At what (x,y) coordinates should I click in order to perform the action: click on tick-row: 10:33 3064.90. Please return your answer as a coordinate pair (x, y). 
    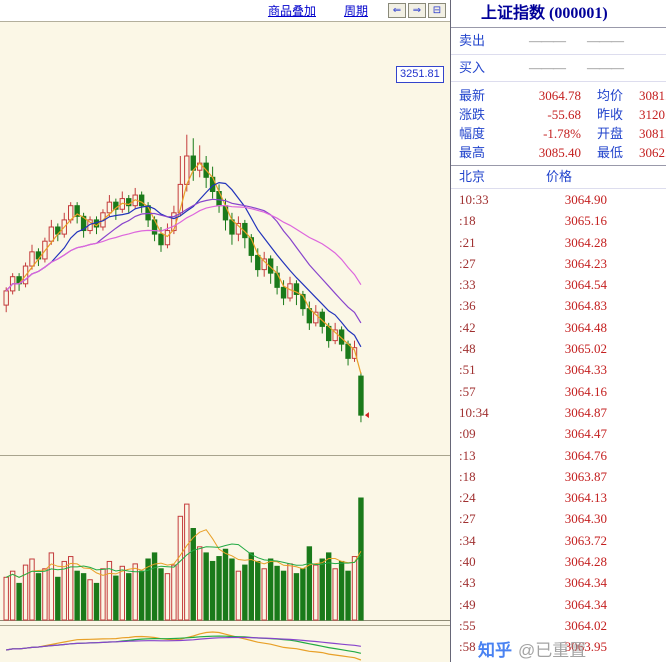
    Looking at the image, I should click on (558, 199).